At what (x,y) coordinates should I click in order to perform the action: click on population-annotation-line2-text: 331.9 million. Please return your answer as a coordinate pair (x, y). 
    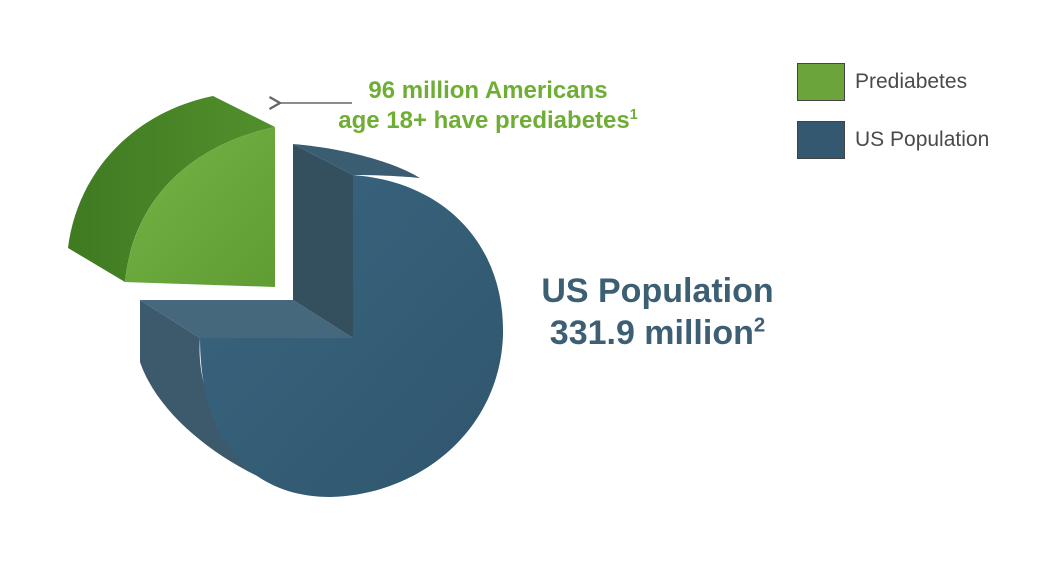
    Looking at the image, I should click on (651, 333).